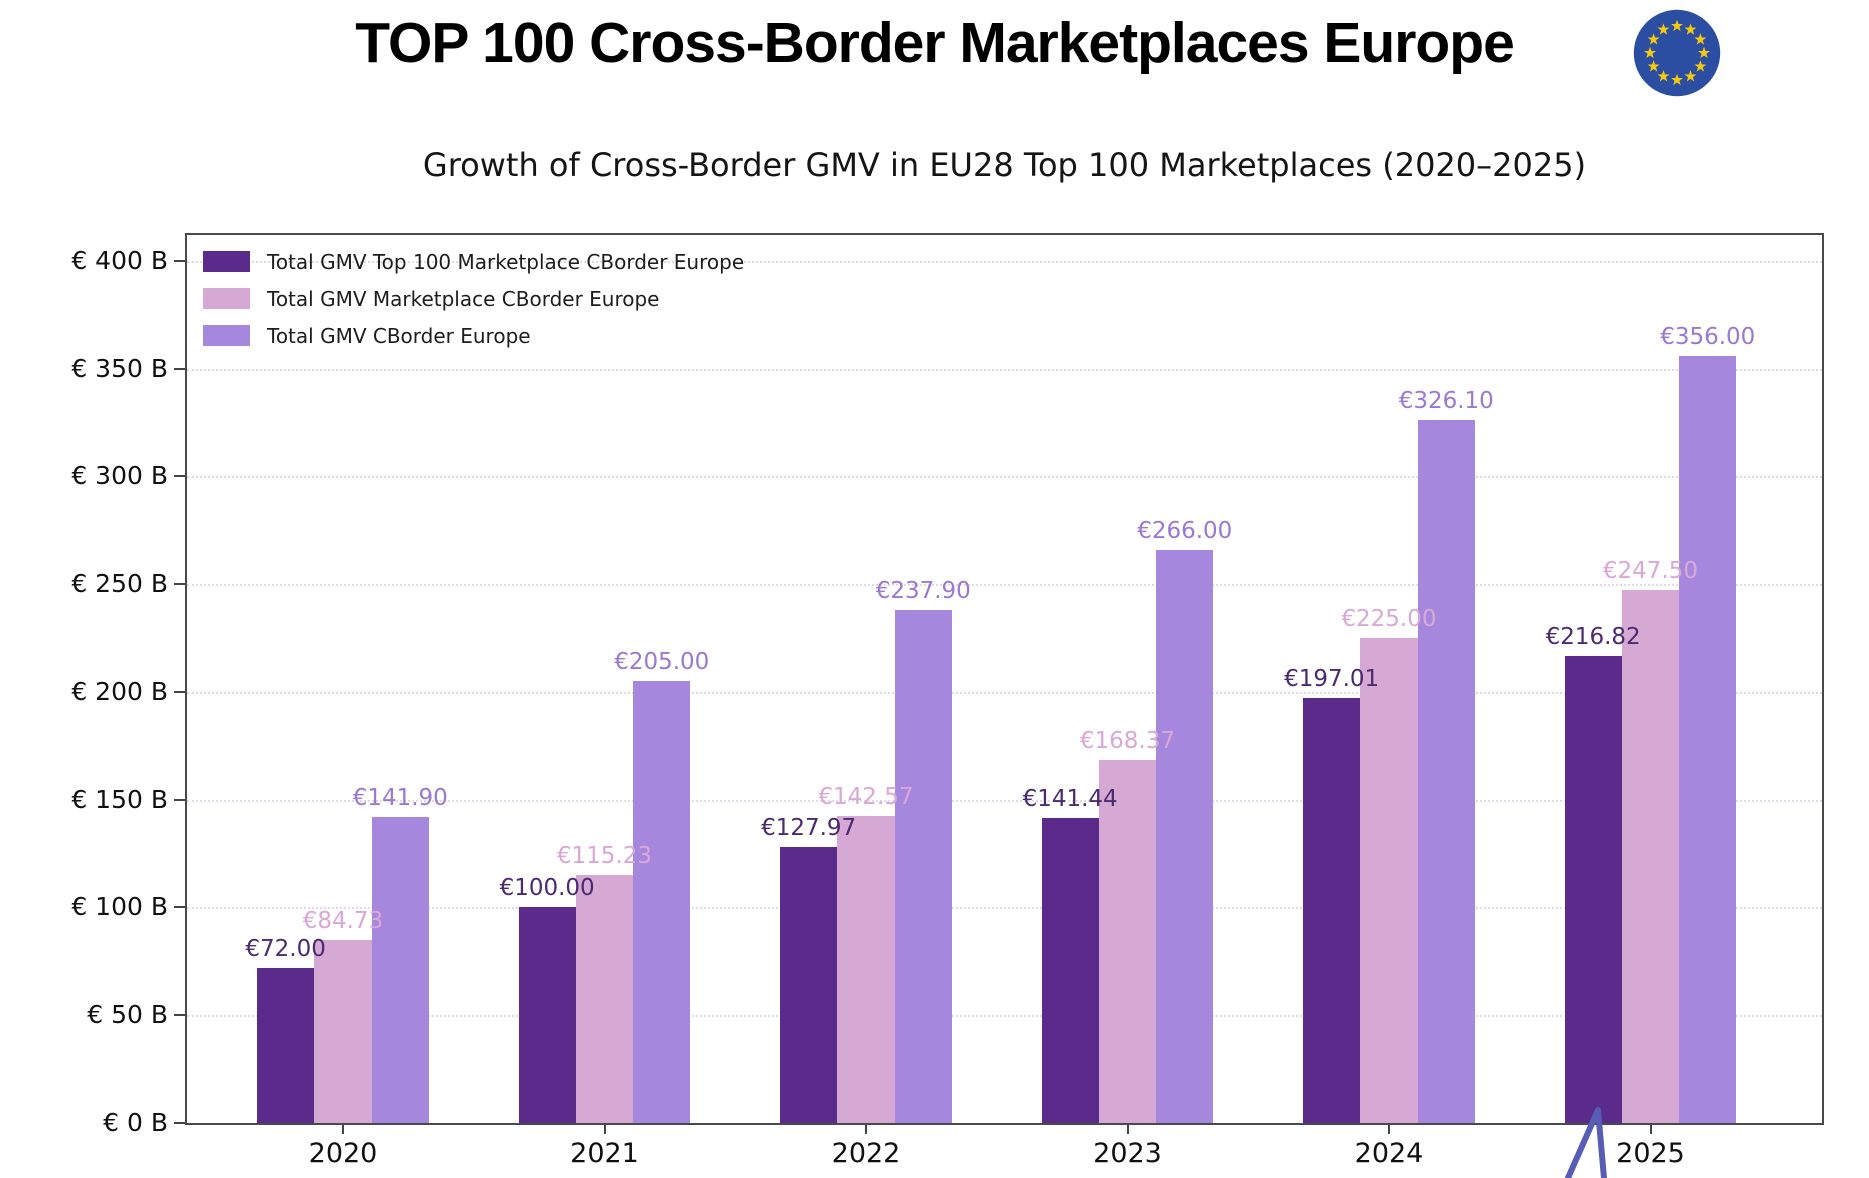  I want to click on x-tick-label: 2023, so click(1127, 1153).